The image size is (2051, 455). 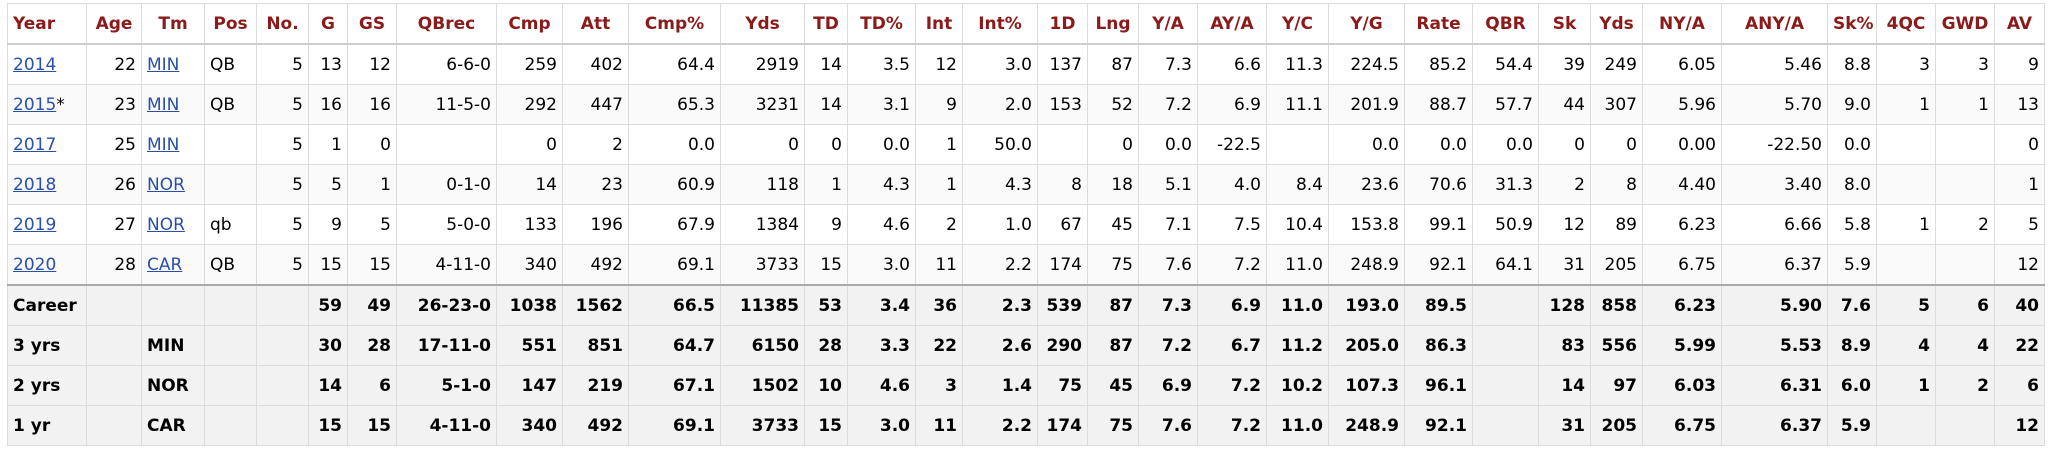 I want to click on summary-cell: 3, so click(x=939, y=385).